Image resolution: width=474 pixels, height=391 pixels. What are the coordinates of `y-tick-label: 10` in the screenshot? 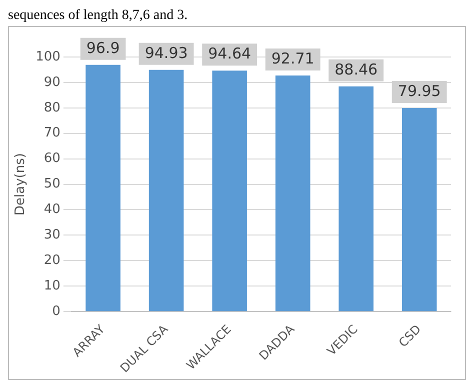 It's located at (52, 286).